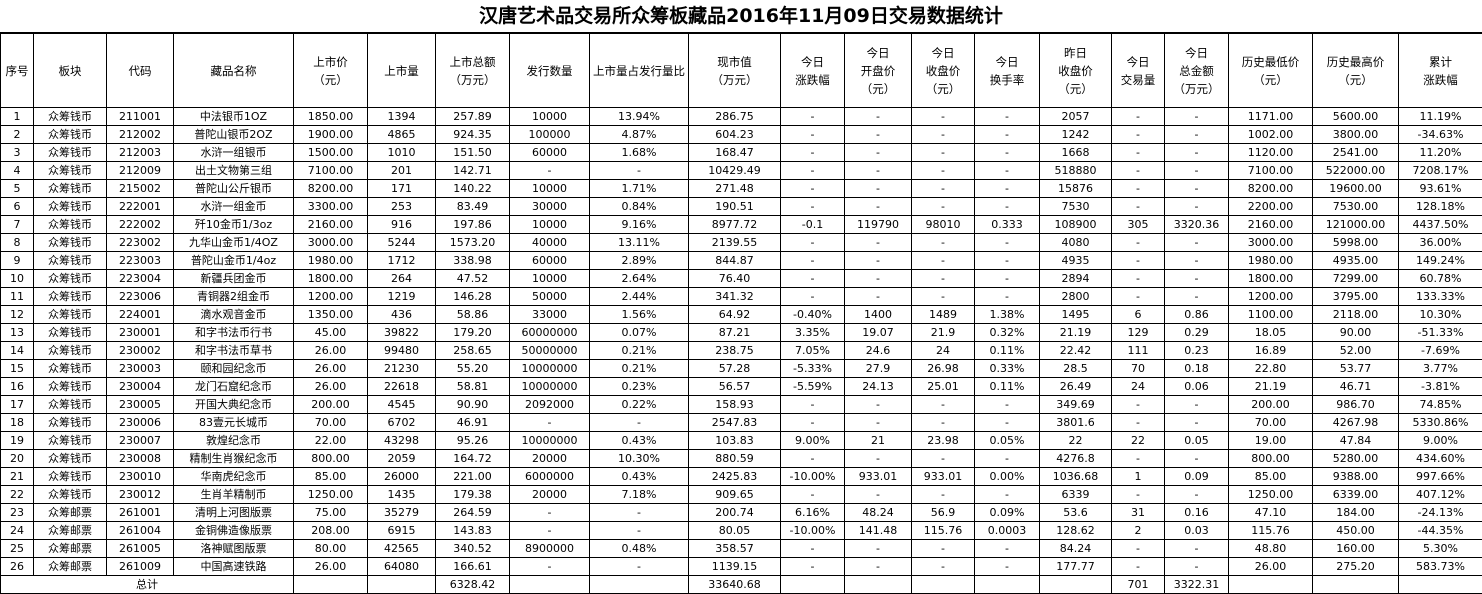 This screenshot has width=1482, height=594. I want to click on column-header-chg: 今日 涨跌幅, so click(813, 71).